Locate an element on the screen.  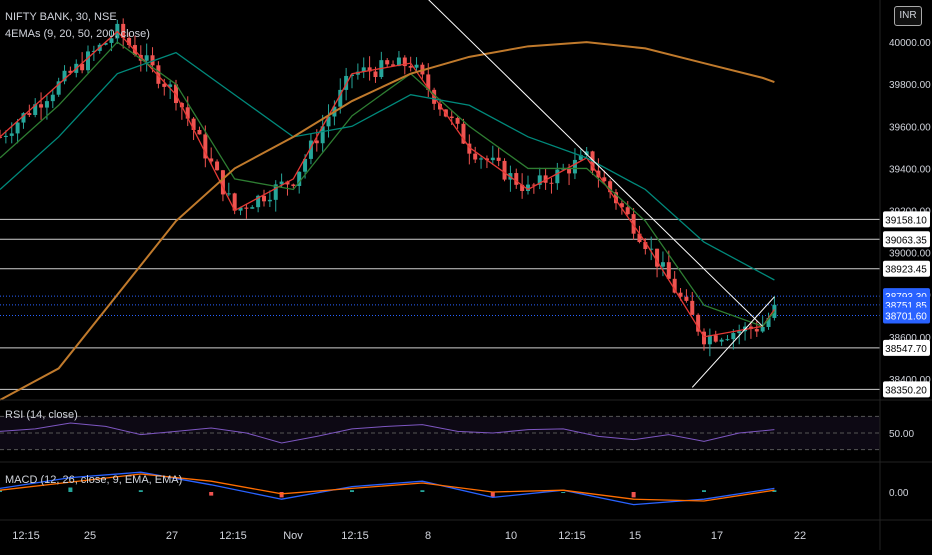
x-tick-label: 27 is located at coordinates (172, 536).